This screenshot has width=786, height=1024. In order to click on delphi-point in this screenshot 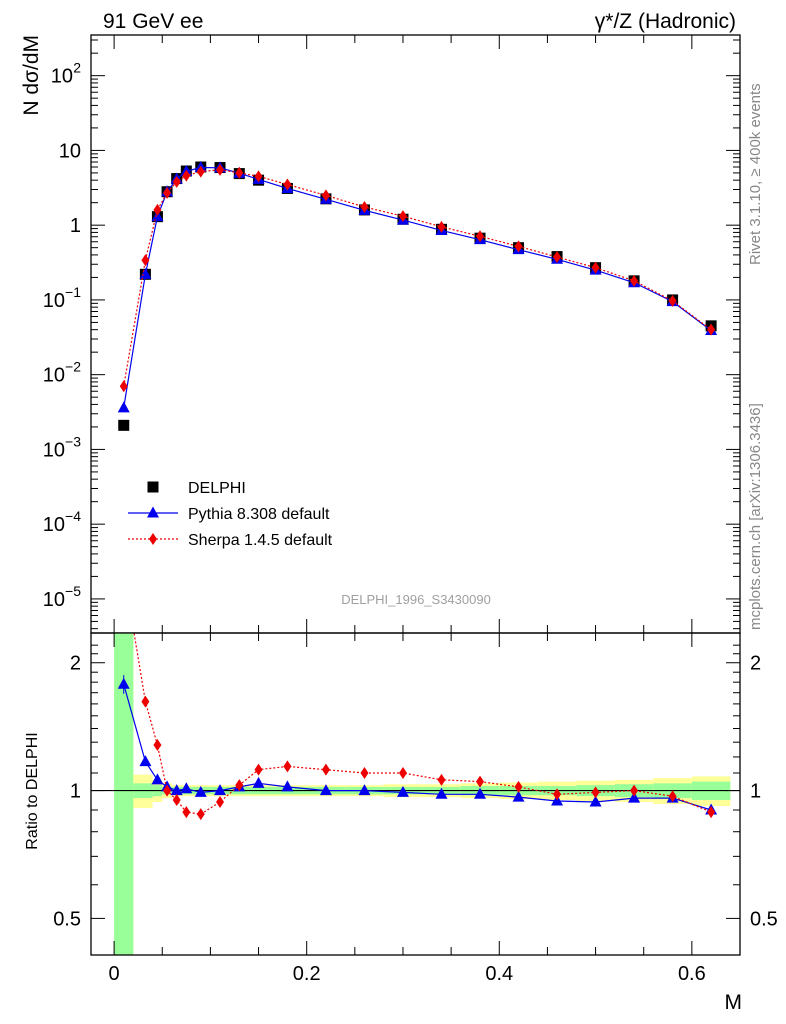, I will do `click(124, 425)`.